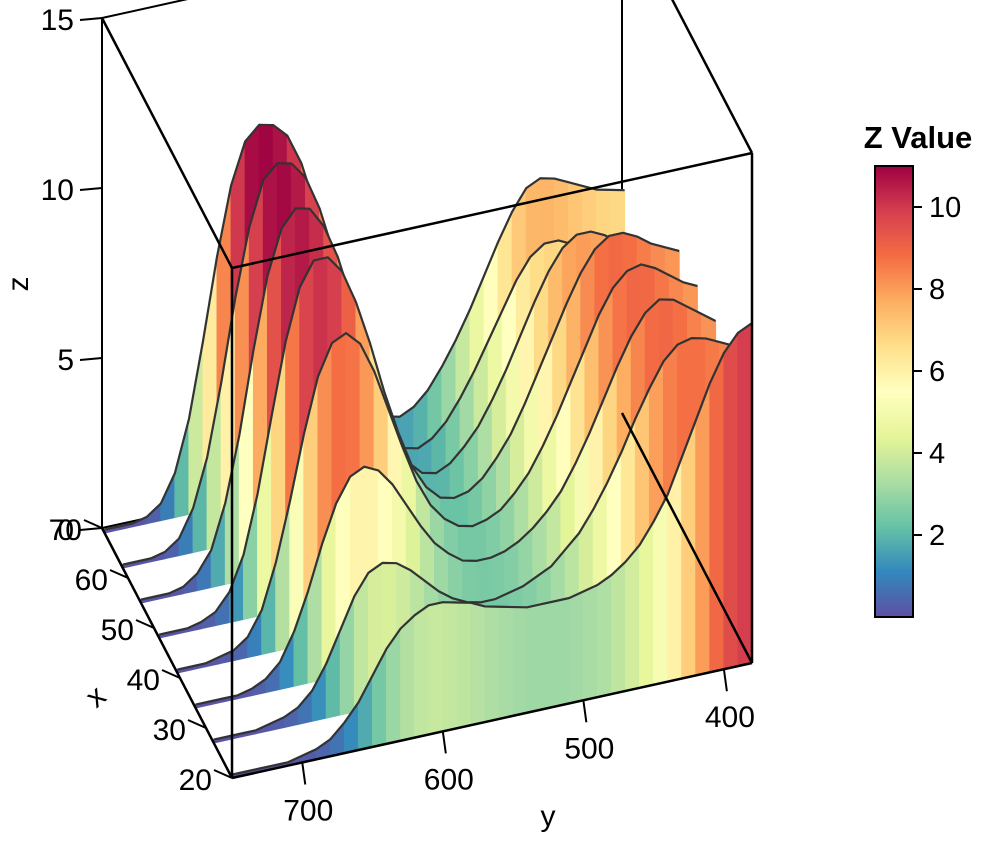 Image resolution: width=1002 pixels, height=844 pixels. I want to click on x-tick-label: 60, so click(91, 580).